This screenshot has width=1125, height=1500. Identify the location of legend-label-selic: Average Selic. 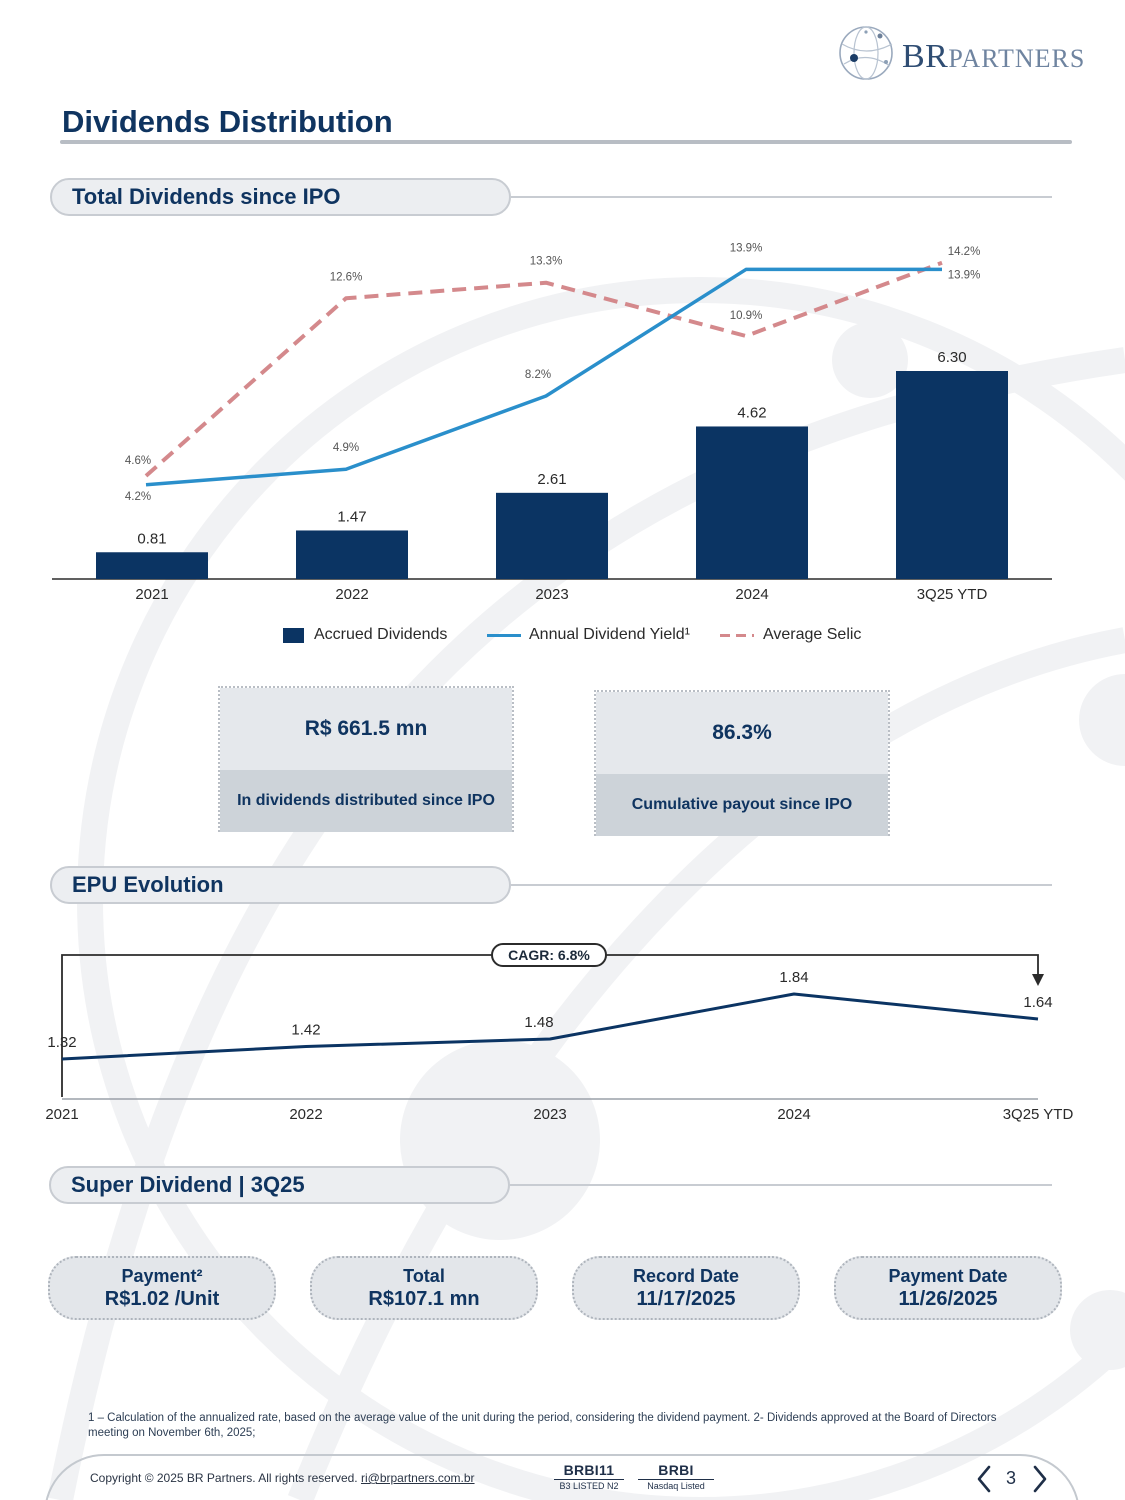
(812, 634).